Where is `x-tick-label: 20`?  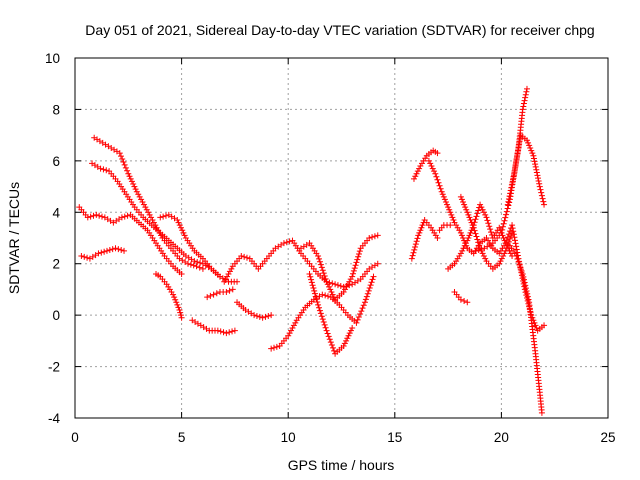
x-tick-label: 20 is located at coordinates (501, 437).